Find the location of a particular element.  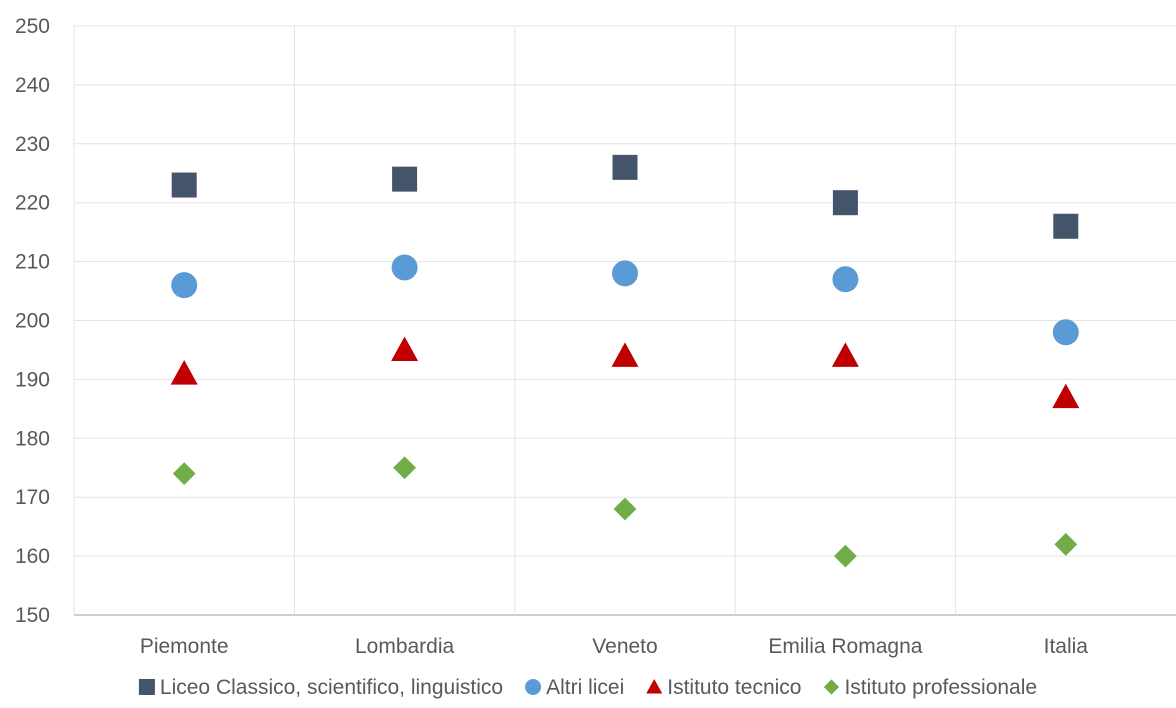

y-axis: 150 160 170 180 190 200 210 220 230 240 250 is located at coordinates (32, 321).